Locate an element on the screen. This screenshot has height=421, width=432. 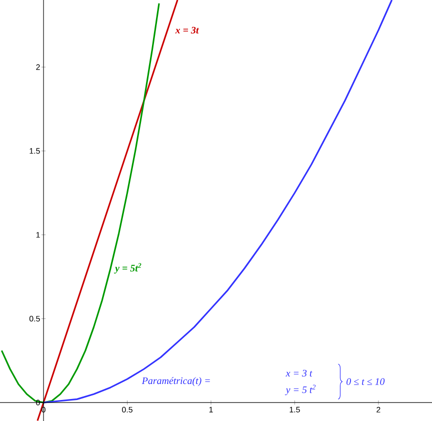
annotation: y = 5 t$^{2}$ is located at coordinates (300, 390).